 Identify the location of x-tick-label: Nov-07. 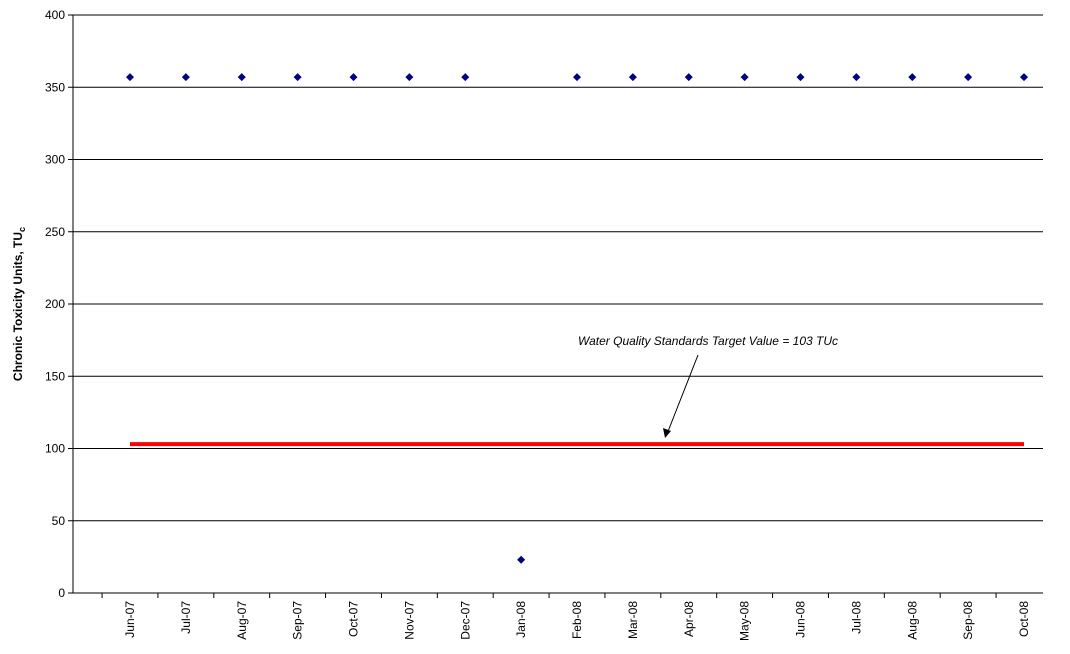
(409, 620).